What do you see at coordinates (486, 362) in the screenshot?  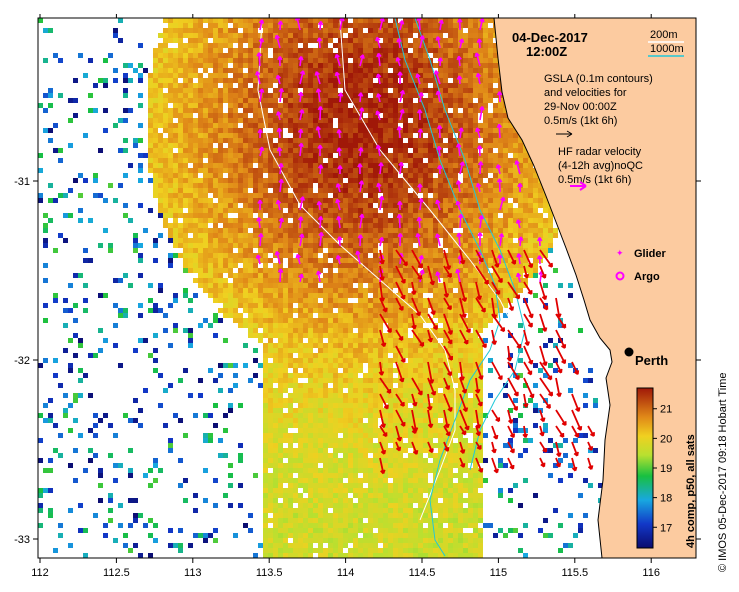 I see `hf-radar-arrows` at bounding box center [486, 362].